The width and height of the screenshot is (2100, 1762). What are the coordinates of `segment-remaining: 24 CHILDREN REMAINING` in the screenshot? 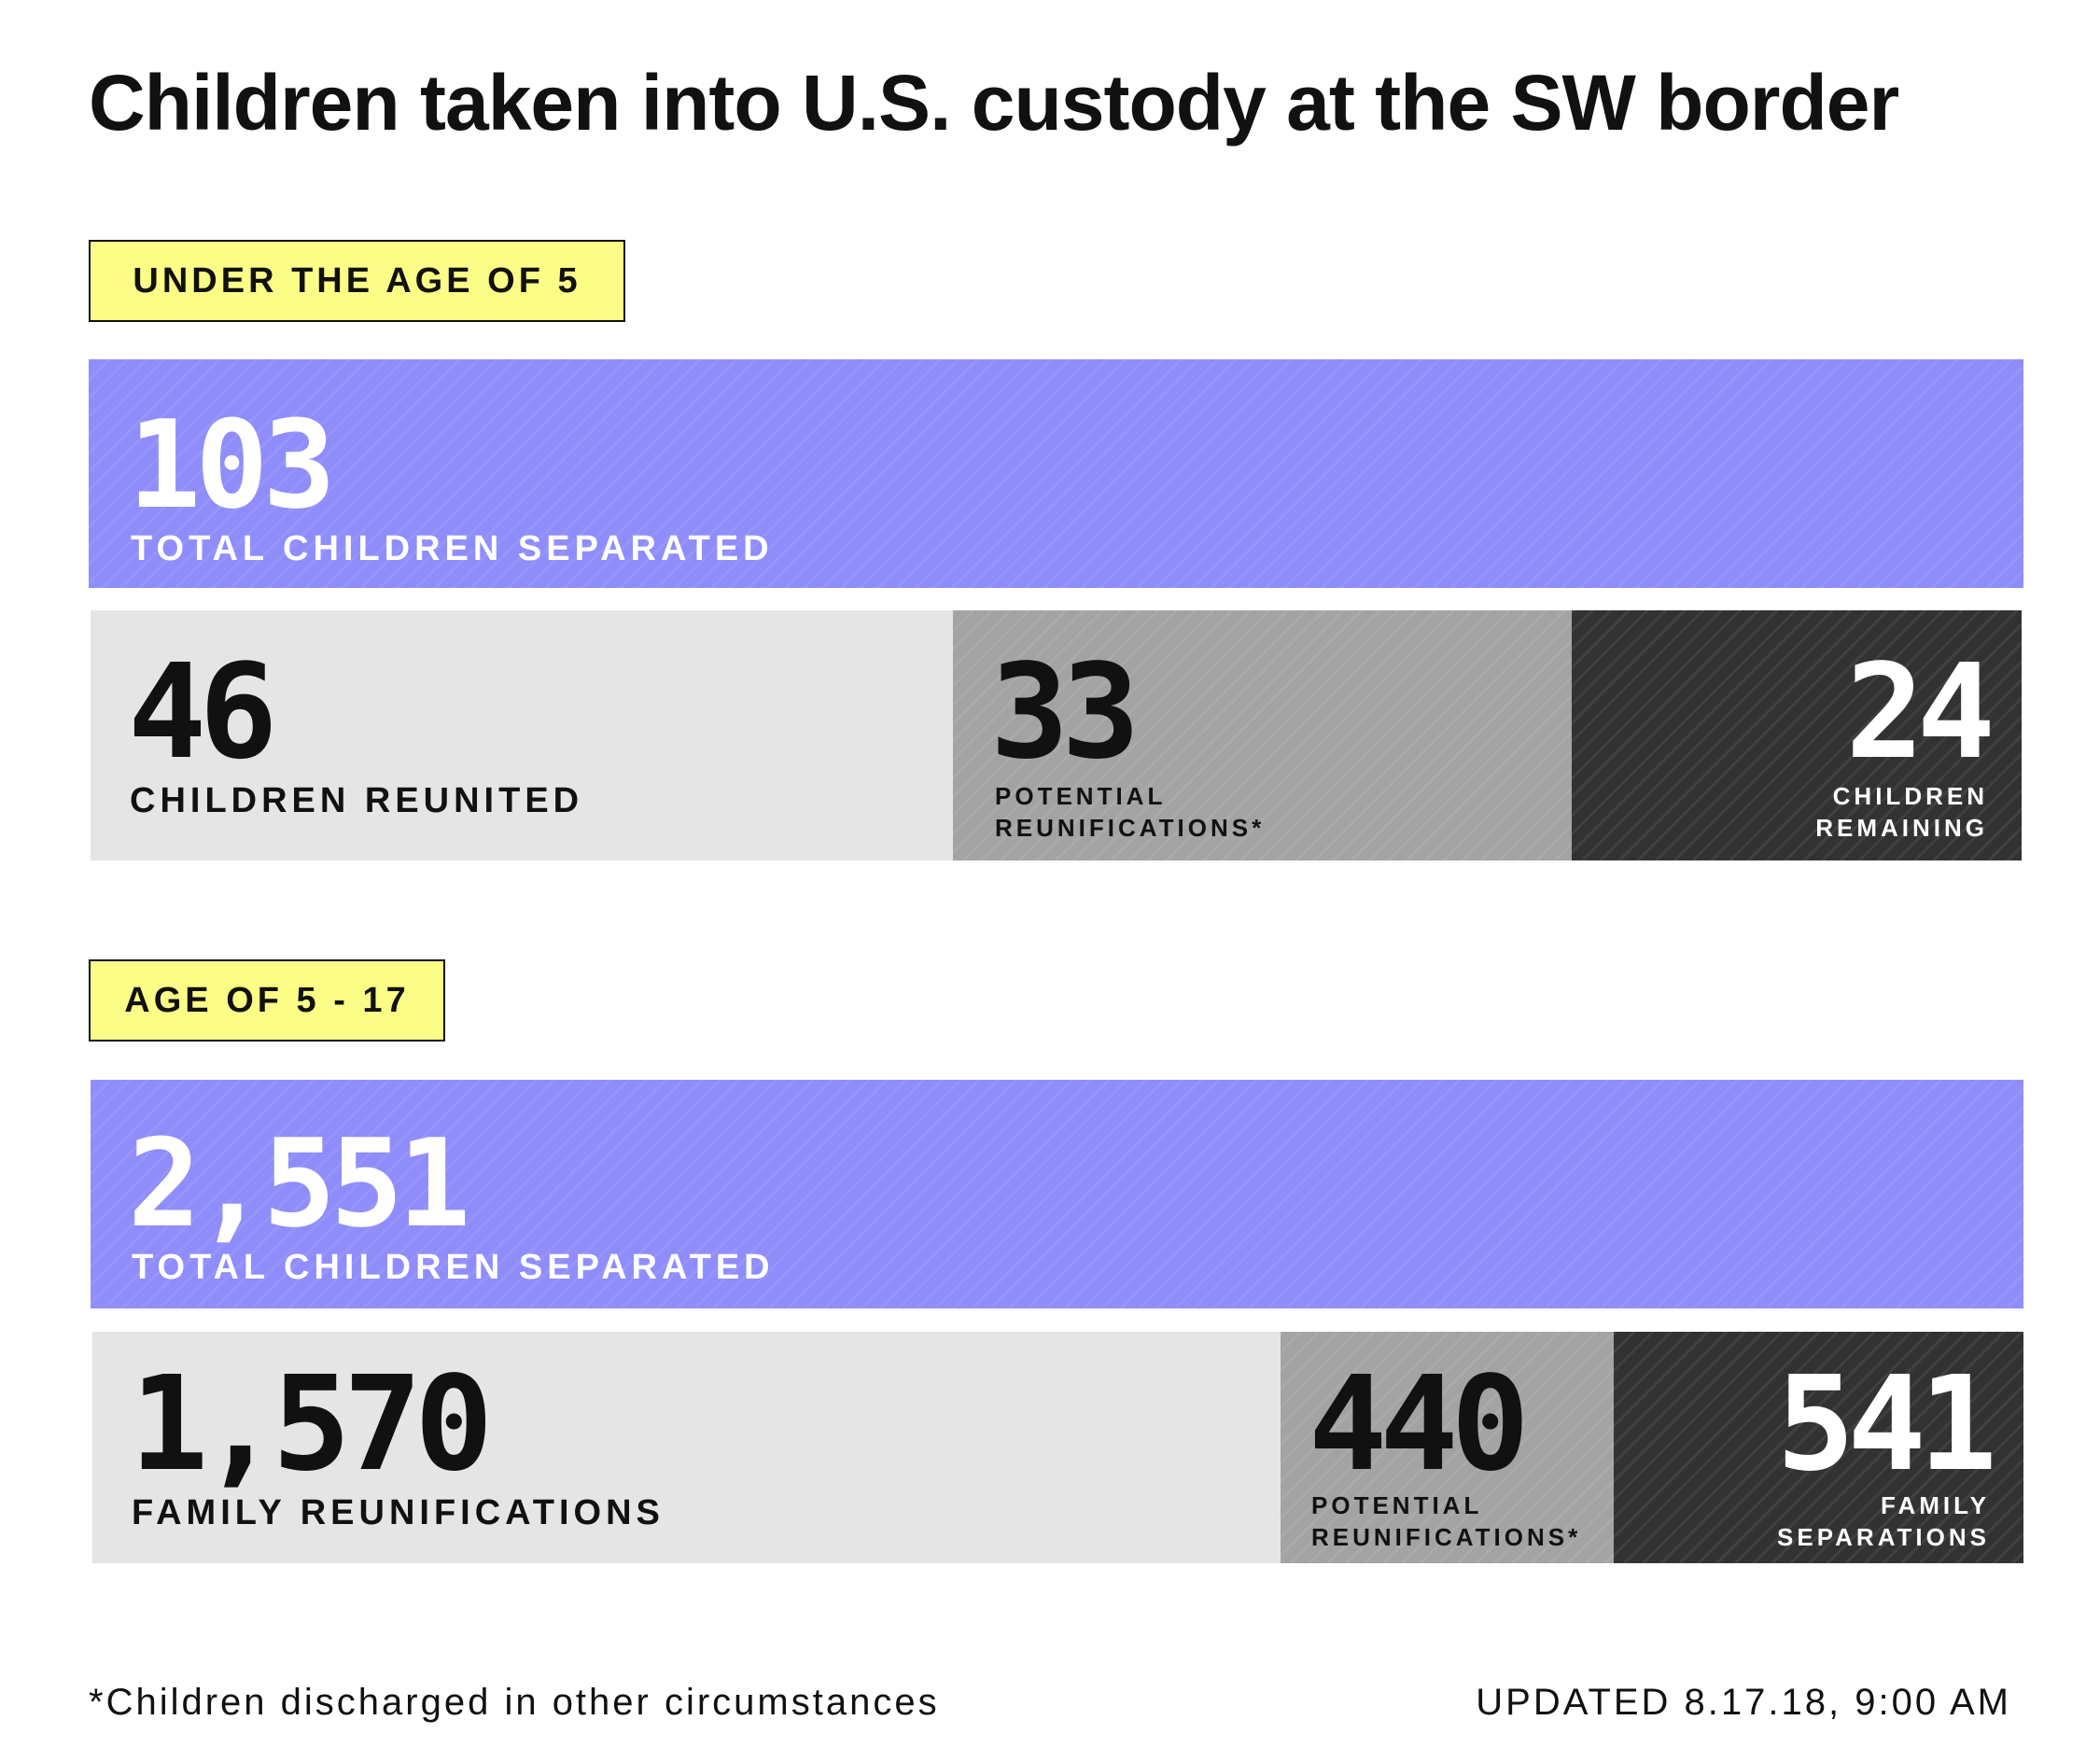 It's located at (1797, 735).